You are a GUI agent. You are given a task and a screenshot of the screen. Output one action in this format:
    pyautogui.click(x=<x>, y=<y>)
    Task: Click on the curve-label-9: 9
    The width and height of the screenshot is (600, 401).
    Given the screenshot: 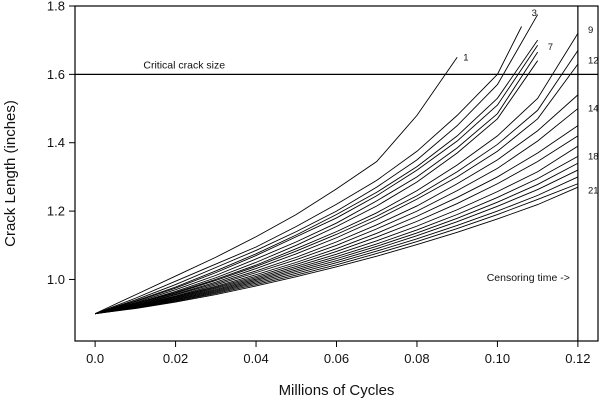 What is the action you would take?
    pyautogui.click(x=590, y=30)
    